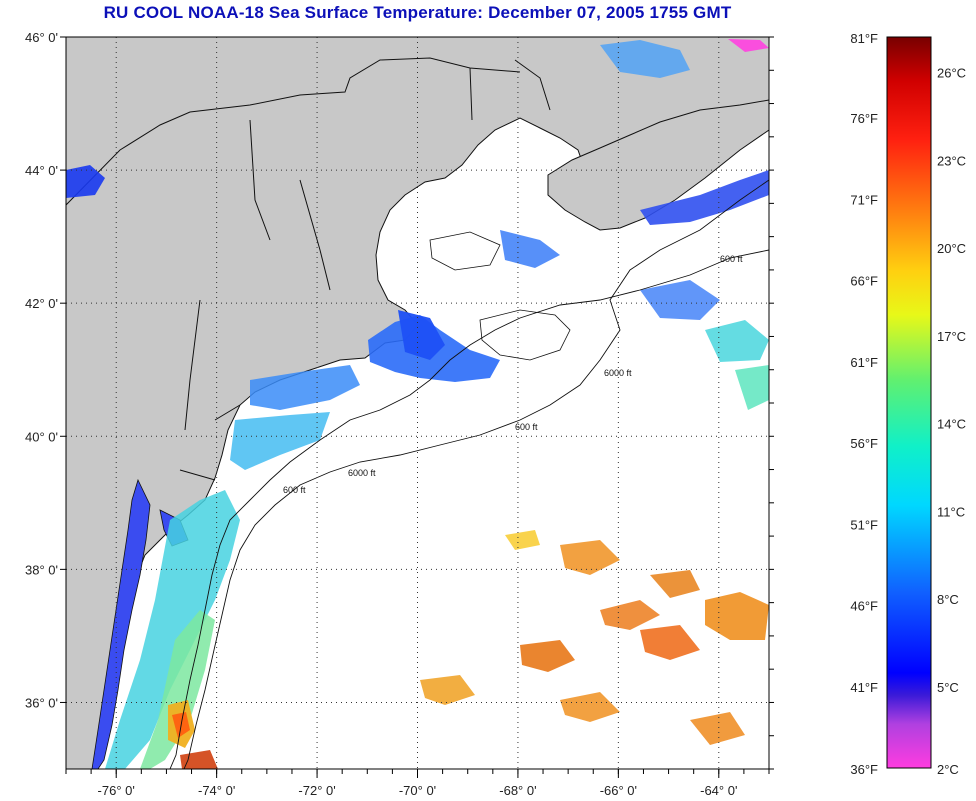 The width and height of the screenshot is (976, 801). What do you see at coordinates (41, 569) in the screenshot?
I see `lat-tick-label: 38° 0'` at bounding box center [41, 569].